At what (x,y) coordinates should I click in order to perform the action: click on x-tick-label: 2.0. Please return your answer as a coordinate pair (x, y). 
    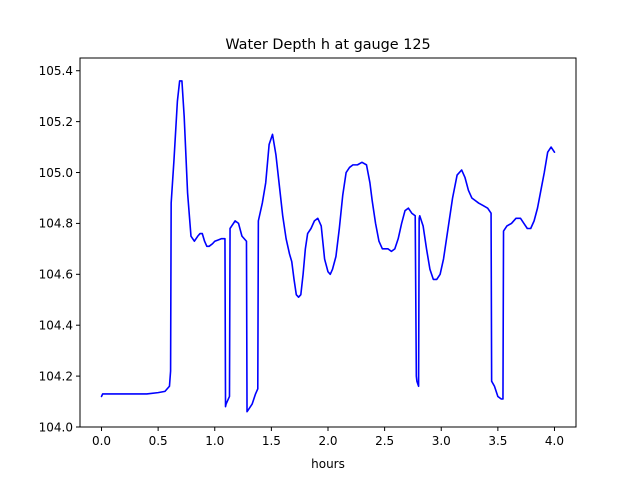
    Looking at the image, I should click on (327, 441).